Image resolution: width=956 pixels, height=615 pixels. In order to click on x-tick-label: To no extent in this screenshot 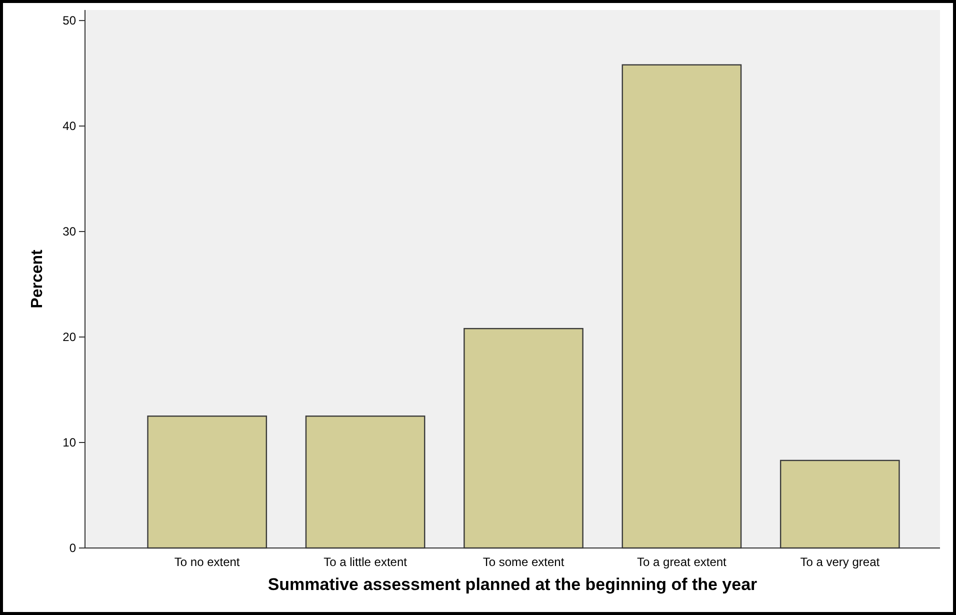, I will do `click(207, 562)`.